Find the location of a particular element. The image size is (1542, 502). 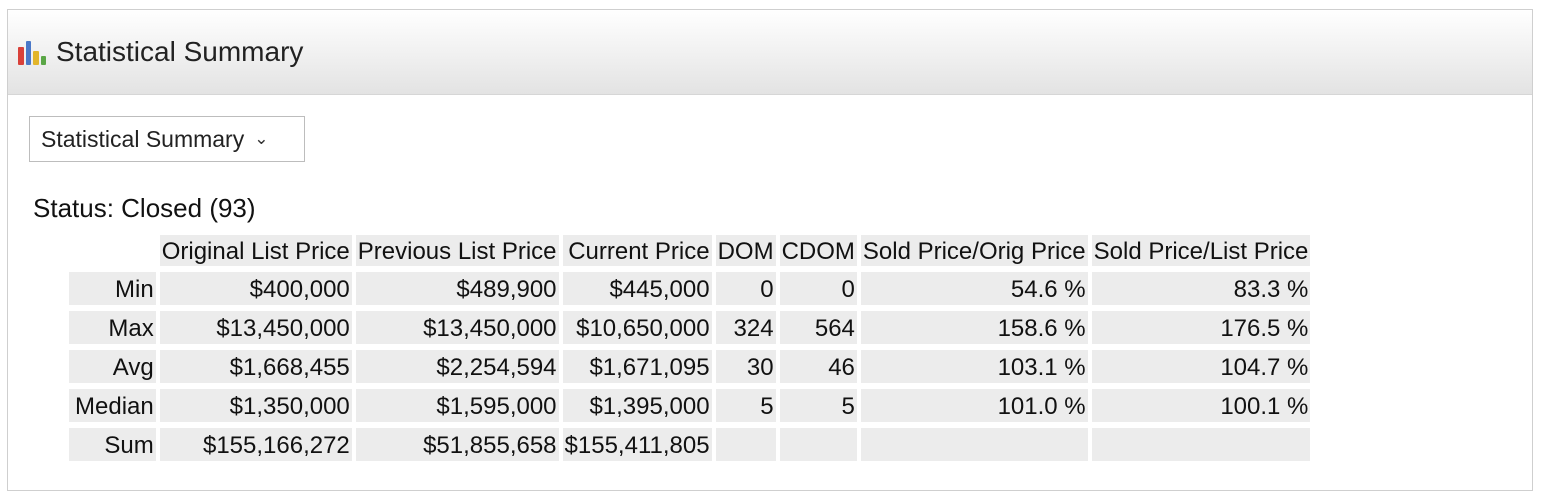

table-cell: $155,166,272 is located at coordinates (255, 444).